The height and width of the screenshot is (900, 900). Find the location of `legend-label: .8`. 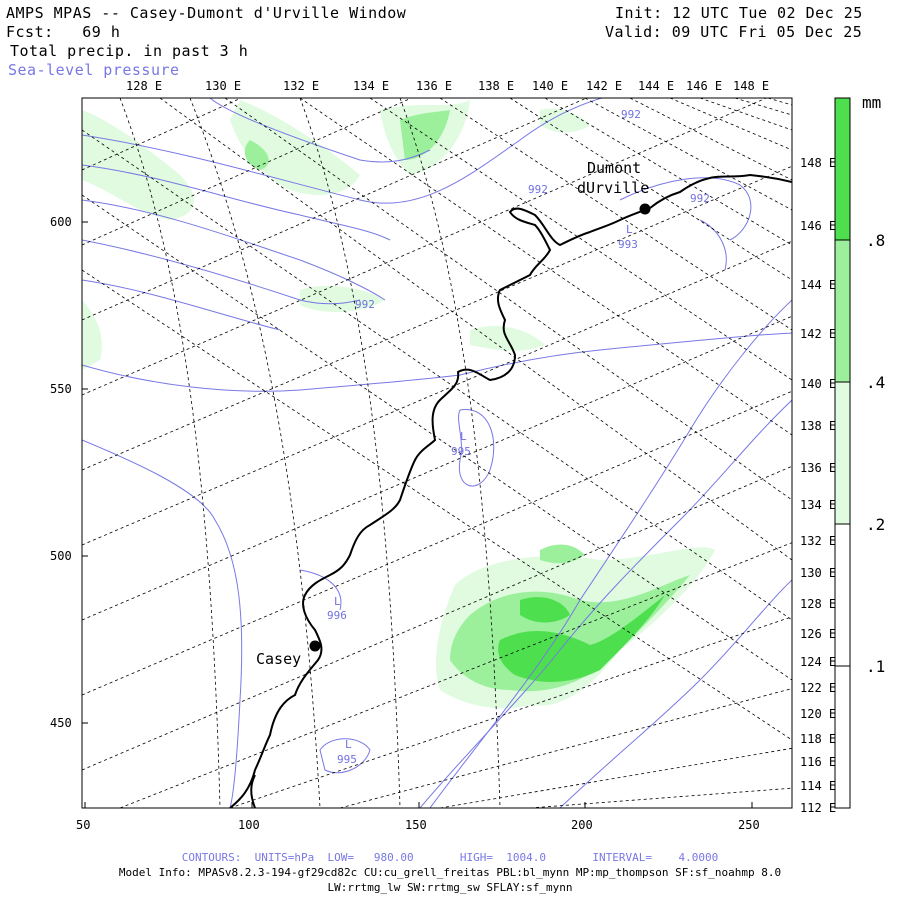

legend-label: .8 is located at coordinates (875, 240).